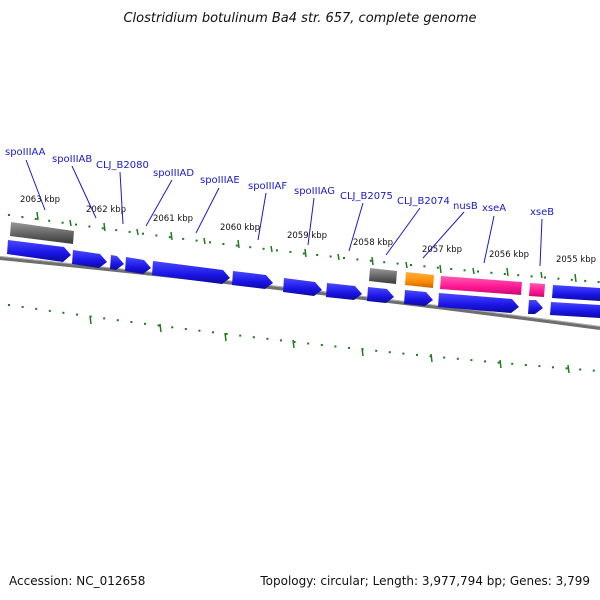 The width and height of the screenshot is (600, 600). Describe the element at coordinates (366, 196) in the screenshot. I see `gene-label-clj-b2075: CLJ_B2075` at that location.